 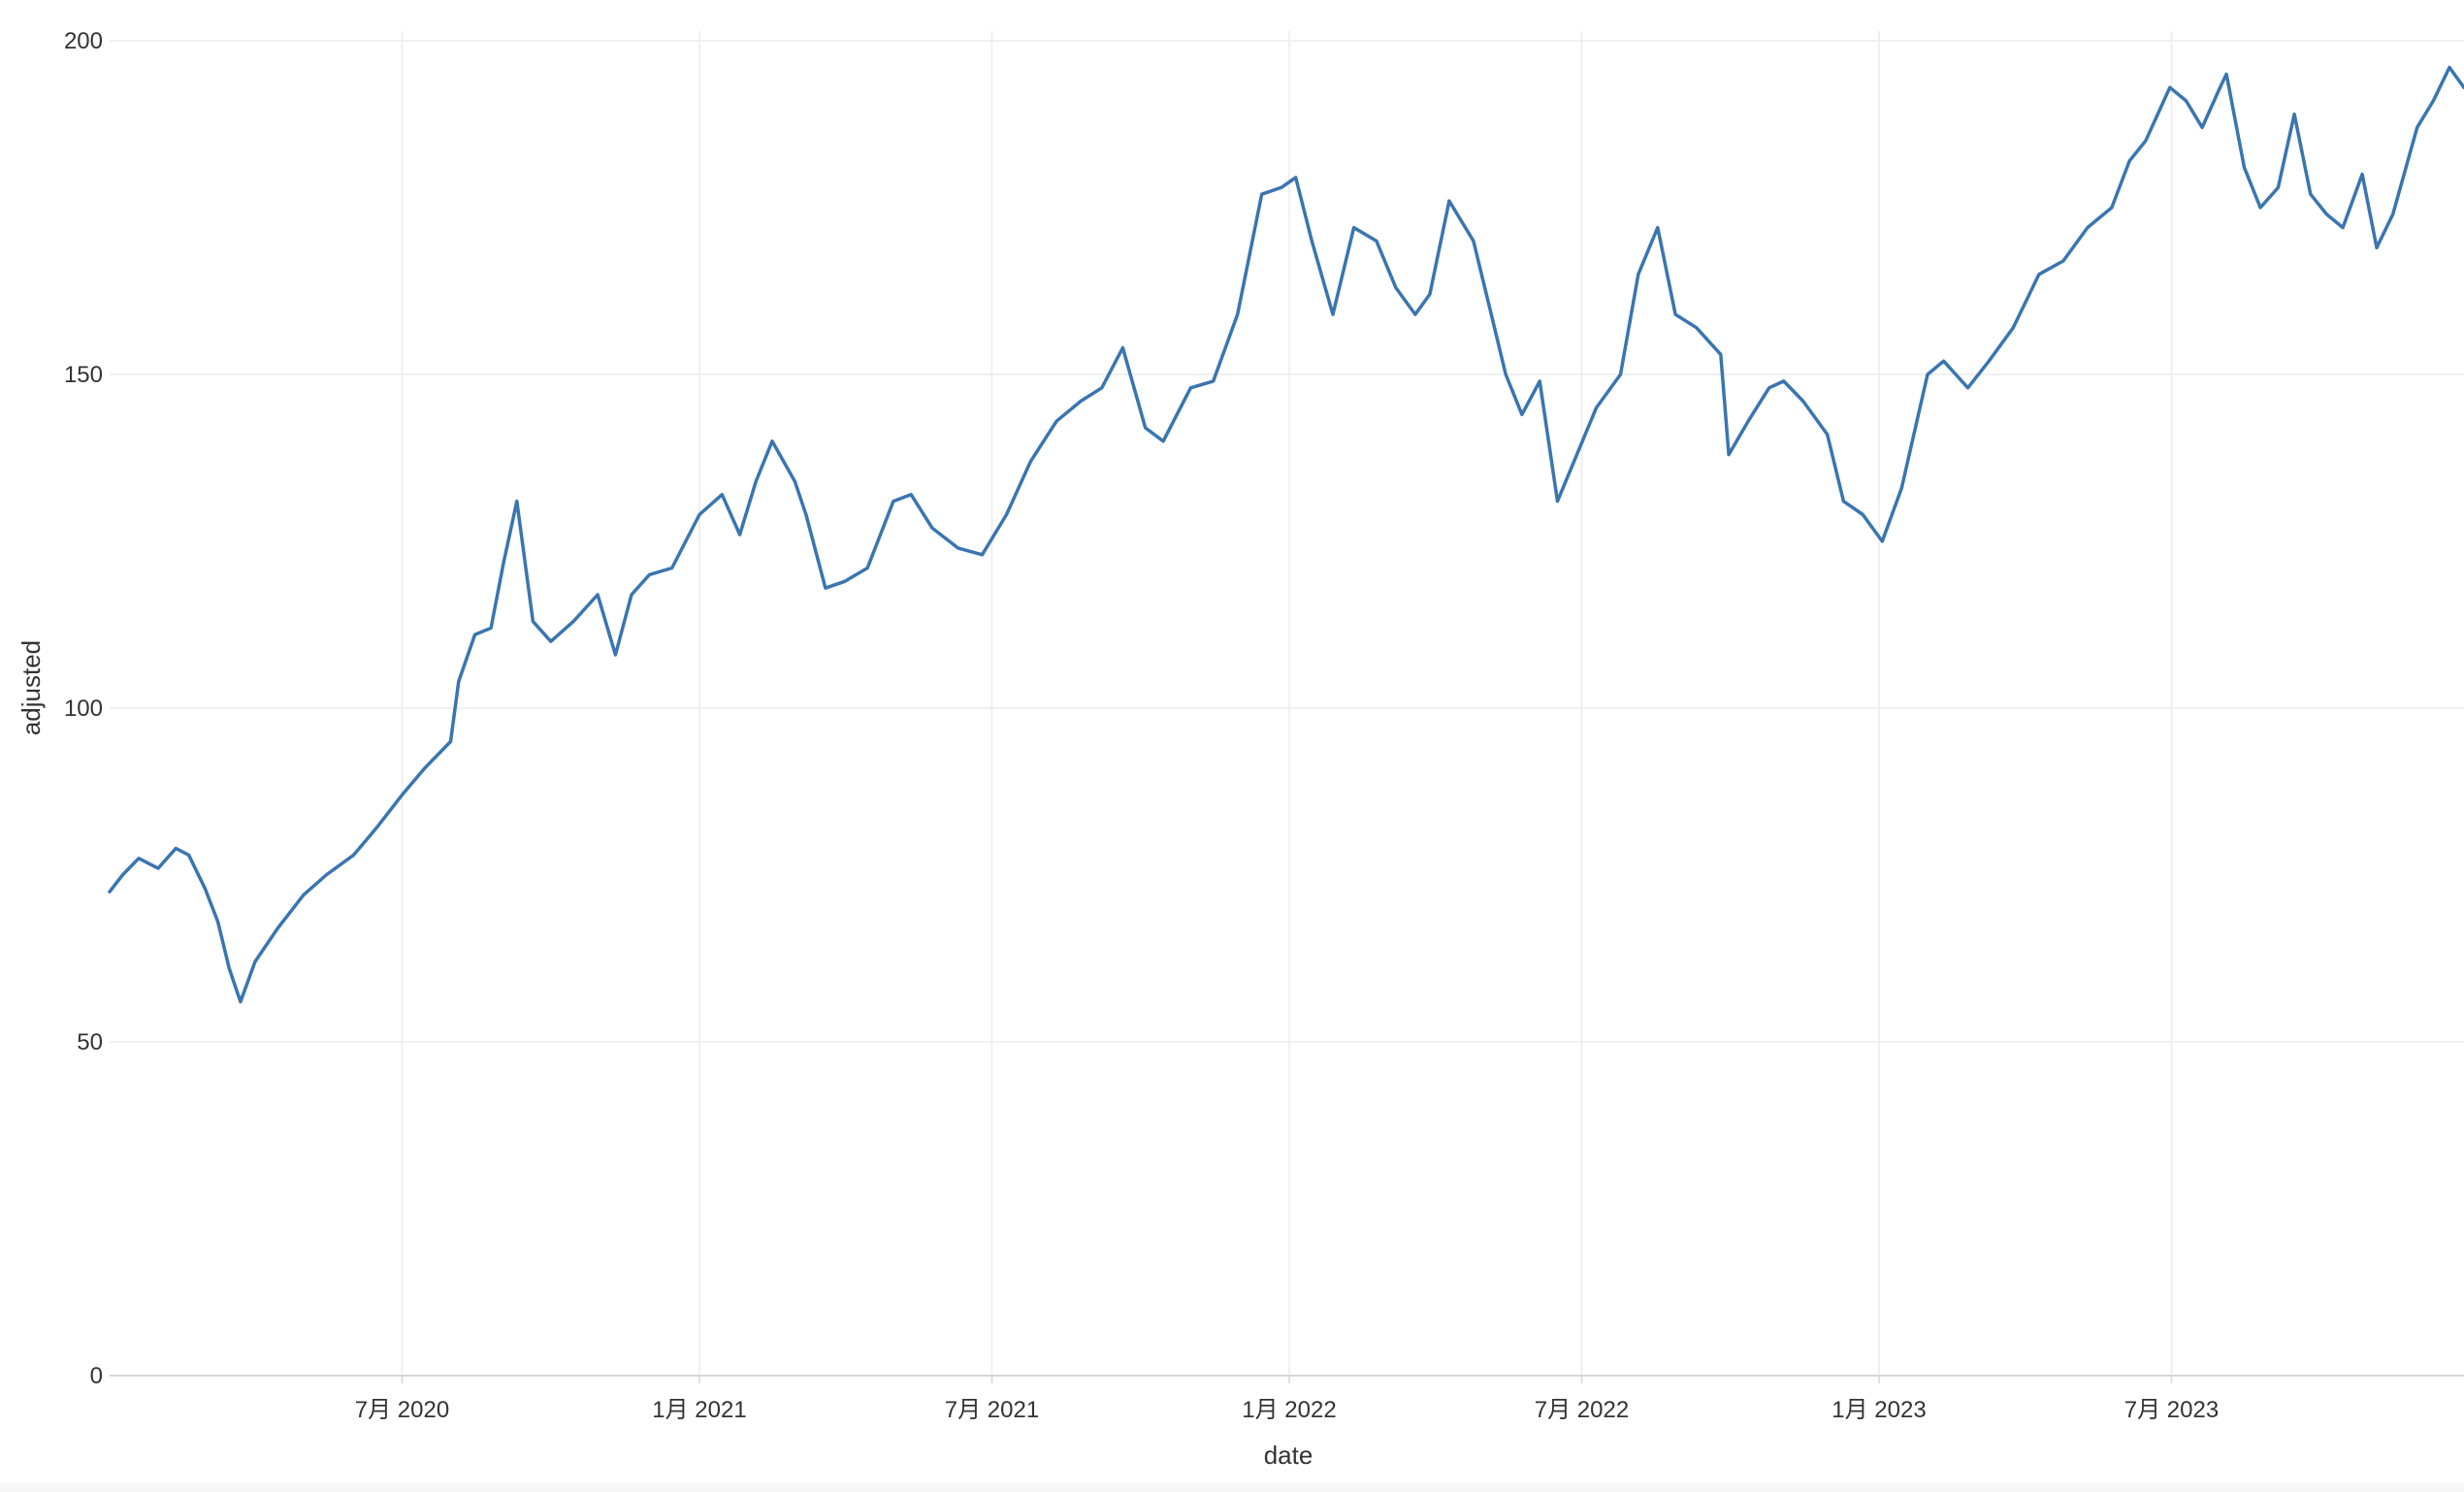 What do you see at coordinates (83, 375) in the screenshot?
I see `y-tick-label: 150` at bounding box center [83, 375].